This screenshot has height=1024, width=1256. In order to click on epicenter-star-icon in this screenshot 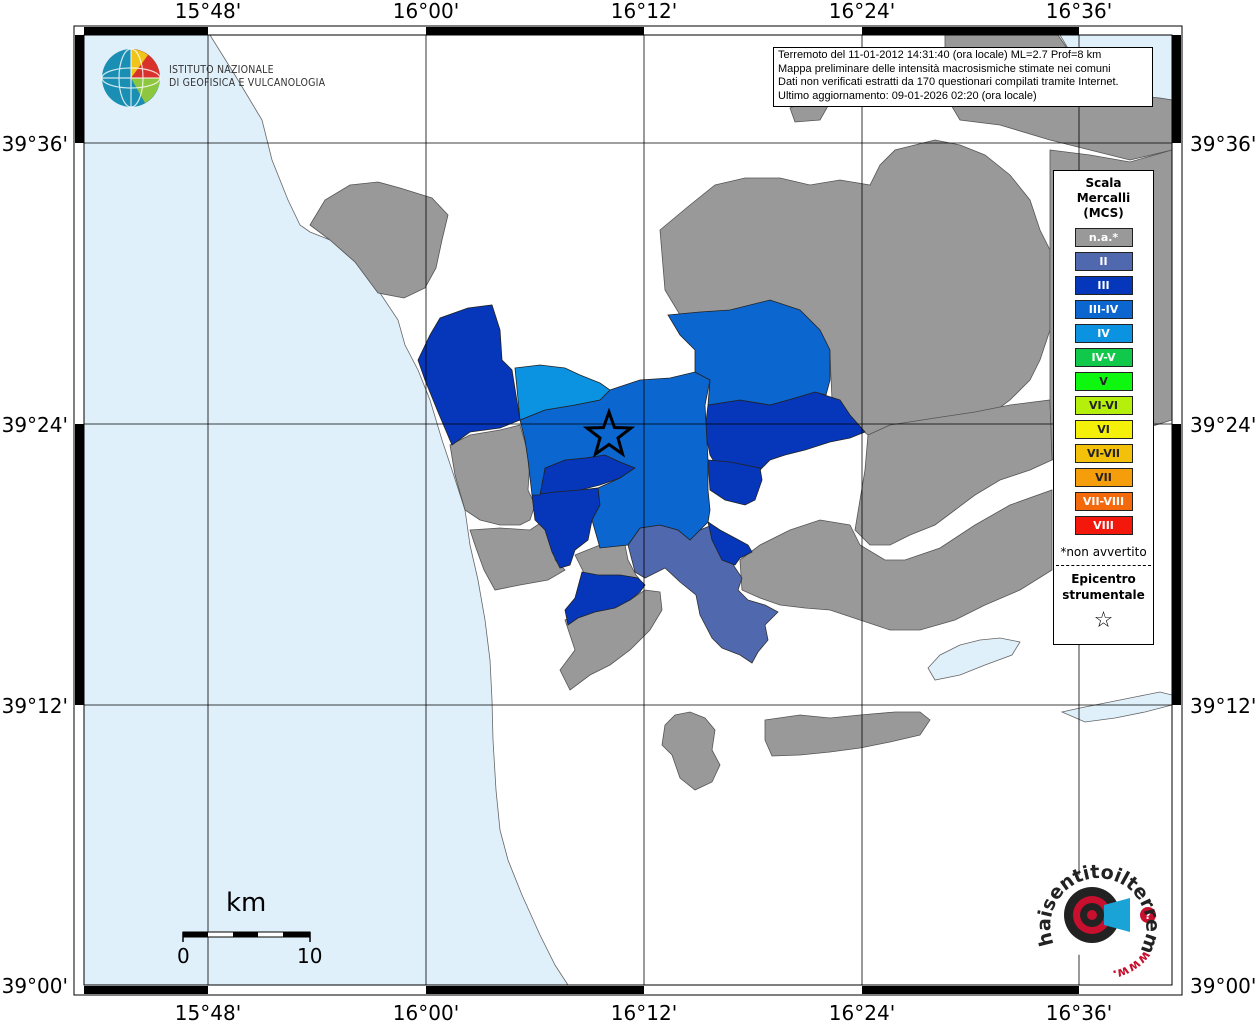, I will do `click(609, 432)`.